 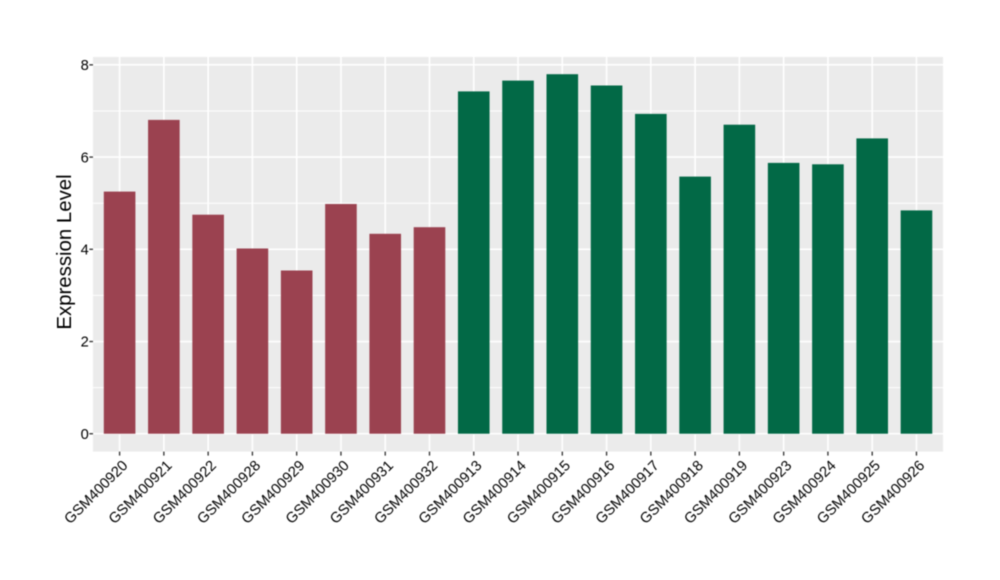 I want to click on svg-text: 4, so click(x=85, y=251).